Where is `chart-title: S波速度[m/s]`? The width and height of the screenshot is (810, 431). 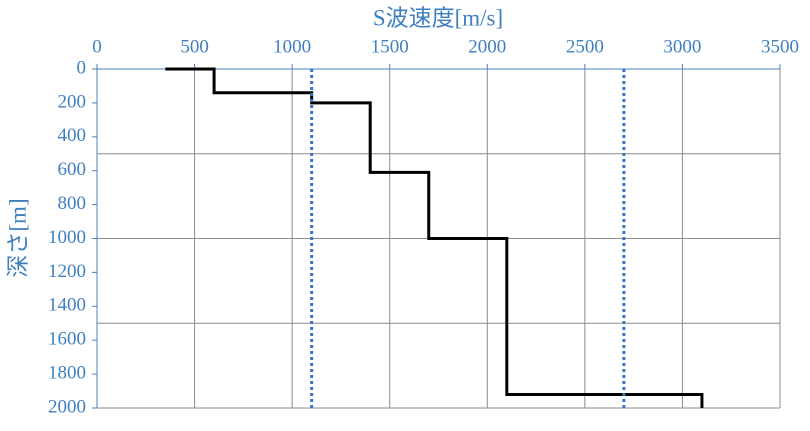
chart-title: S波速度[m/s] is located at coordinates (438, 17).